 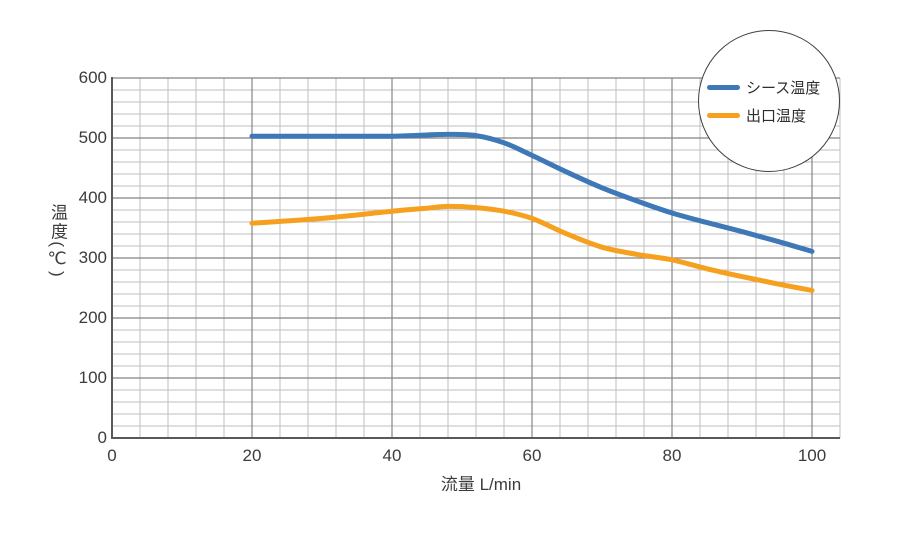 What do you see at coordinates (812, 455) in the screenshot?
I see `x-tick-label-100: 100` at bounding box center [812, 455].